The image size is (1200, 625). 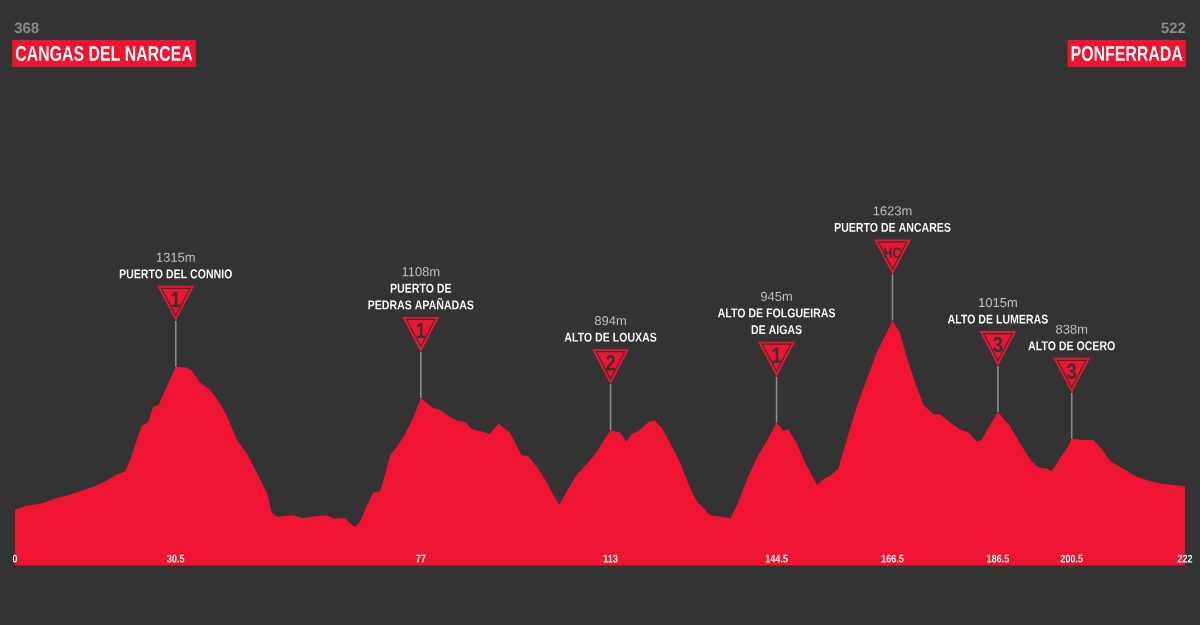 I want to click on annotation: HC, so click(x=893, y=253).